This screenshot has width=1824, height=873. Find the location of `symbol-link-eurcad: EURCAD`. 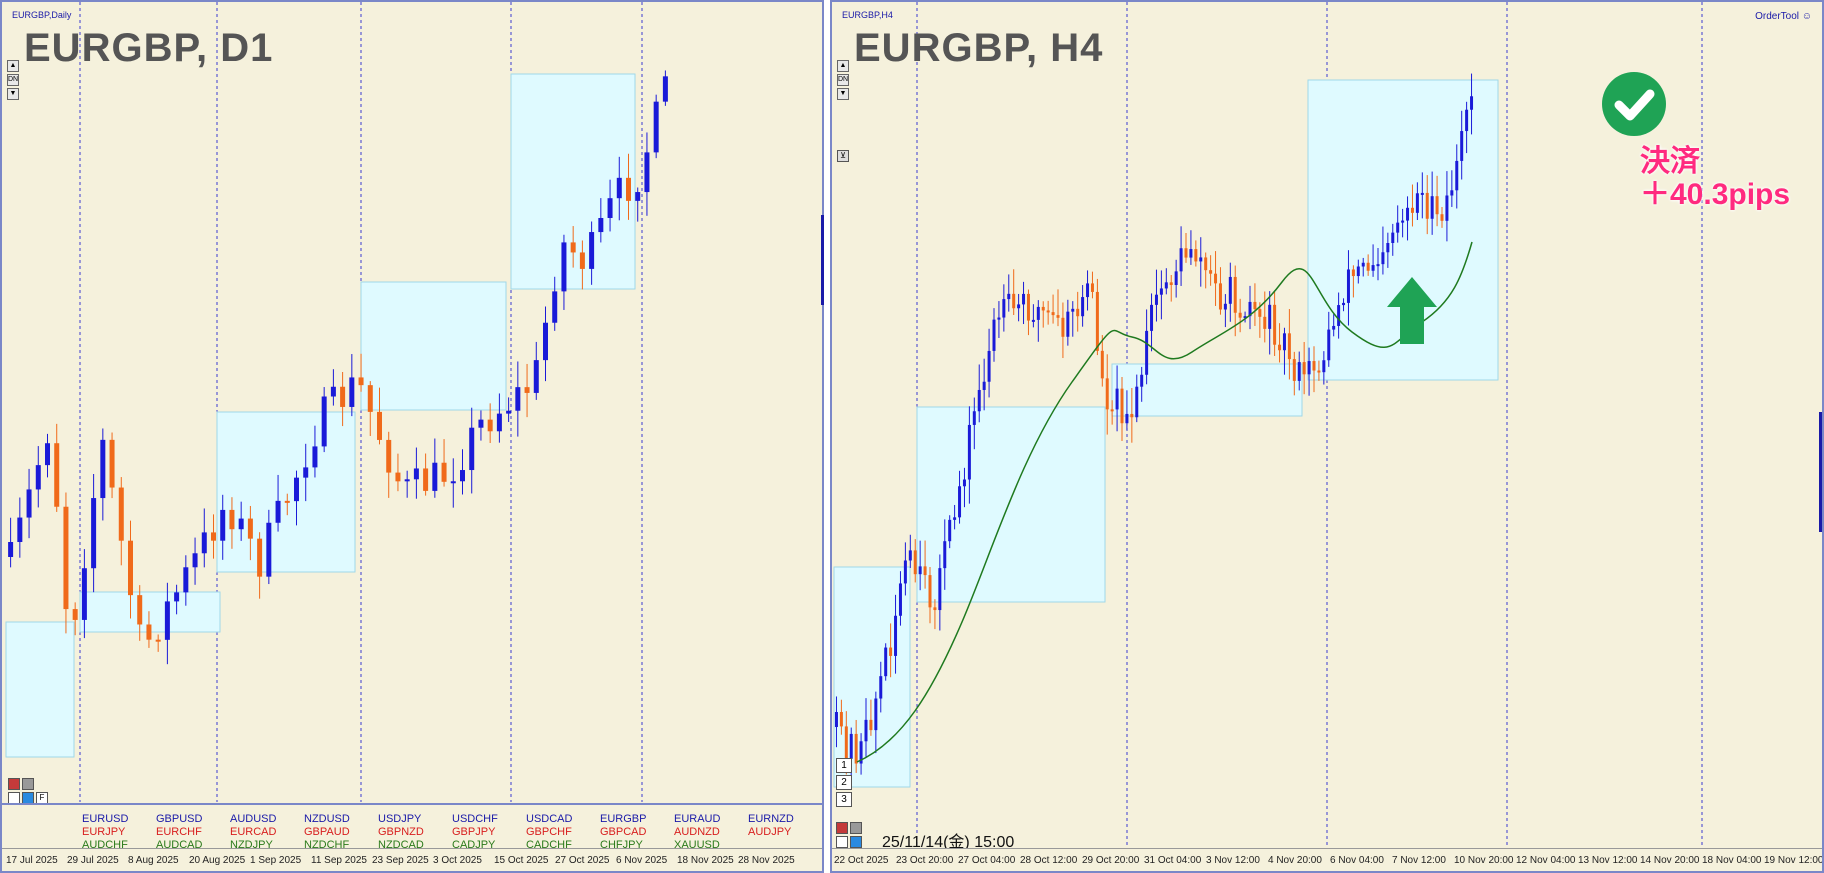

symbol-link-eurcad: EURCAD is located at coordinates (253, 832).